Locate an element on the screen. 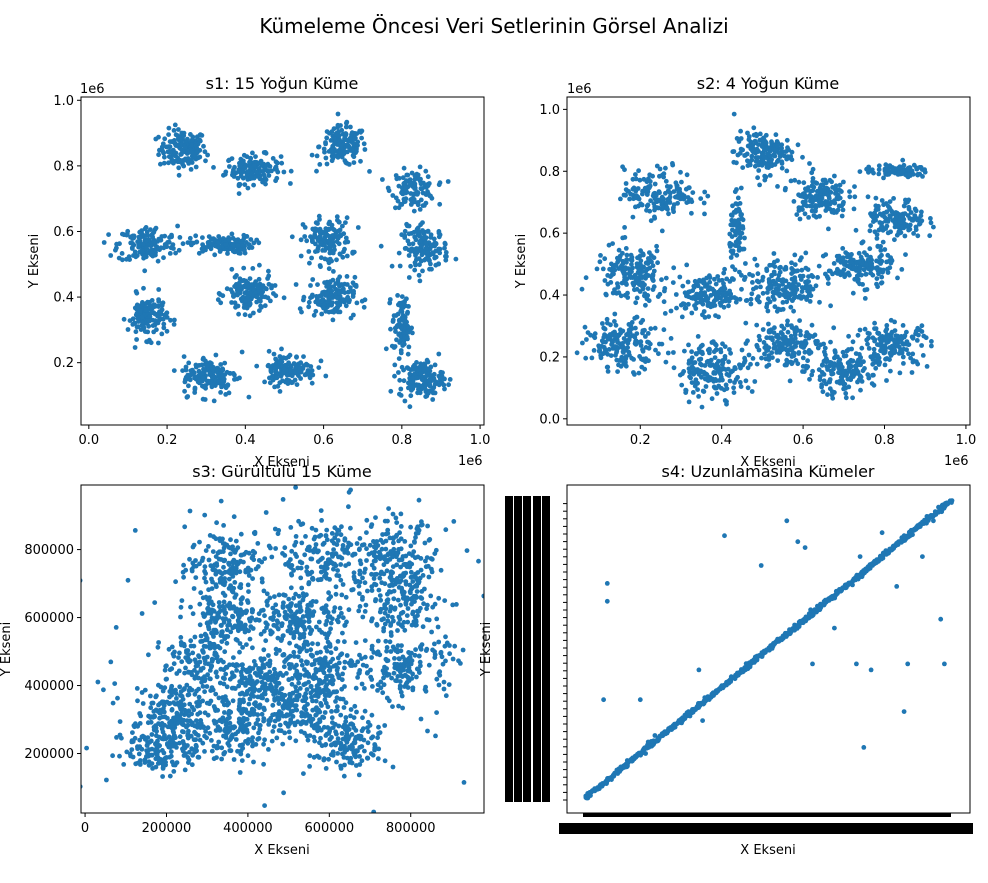 This screenshot has height=883, width=988. y-tick-label: 1.0 is located at coordinates (63, 101).